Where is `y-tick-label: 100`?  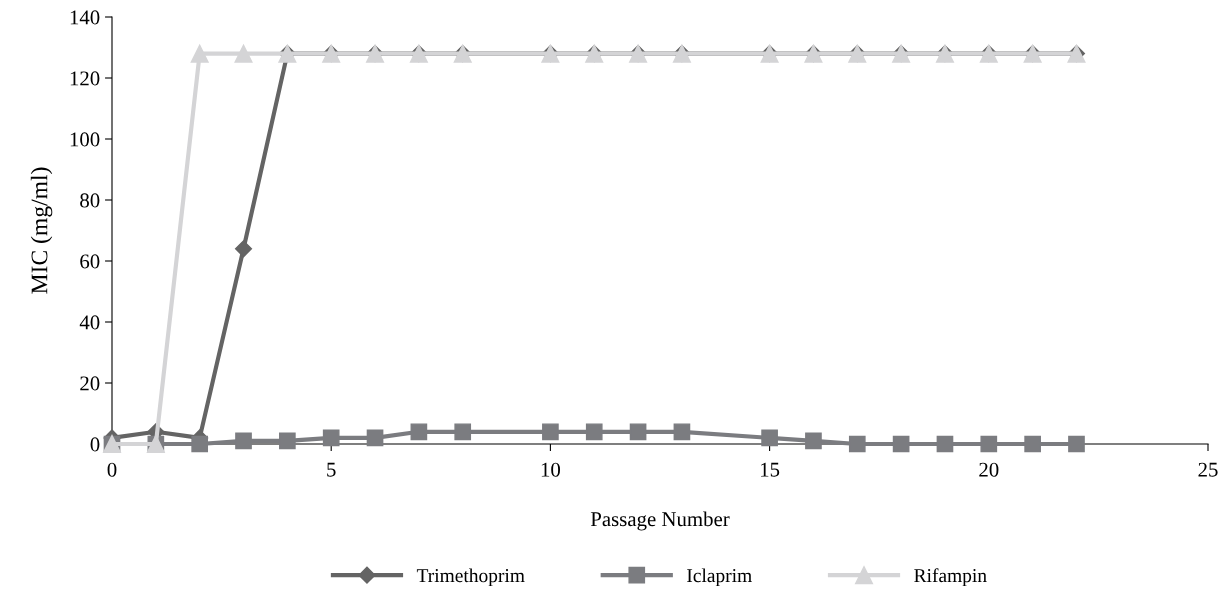
y-tick-label: 100 is located at coordinates (85, 139).